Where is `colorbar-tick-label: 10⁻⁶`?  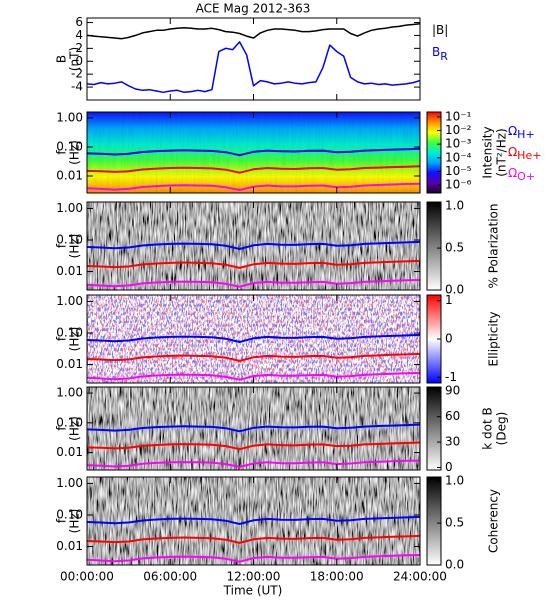 colorbar-tick-label: 10⁻⁶ is located at coordinates (458, 185).